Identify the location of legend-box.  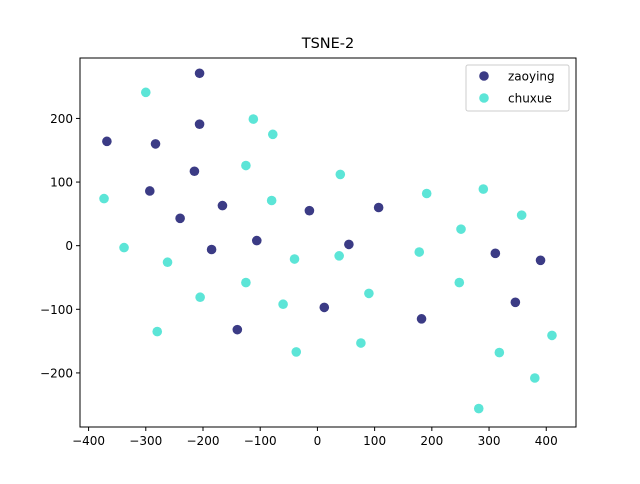
(517, 88).